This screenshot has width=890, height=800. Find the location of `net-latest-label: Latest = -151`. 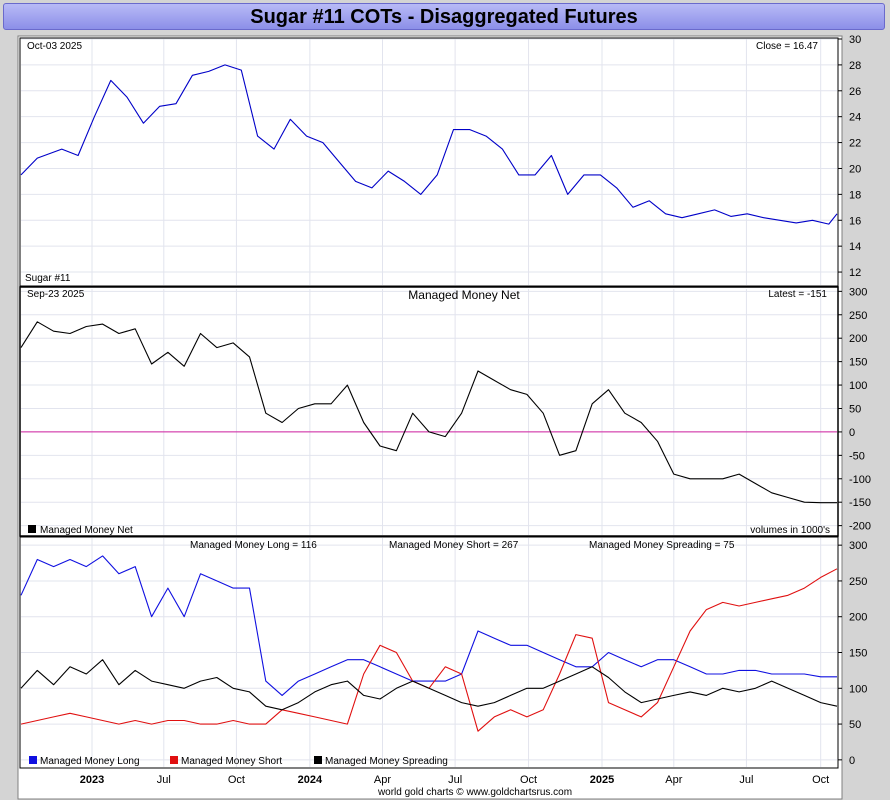

net-latest-label: Latest = -151 is located at coordinates (797, 294).